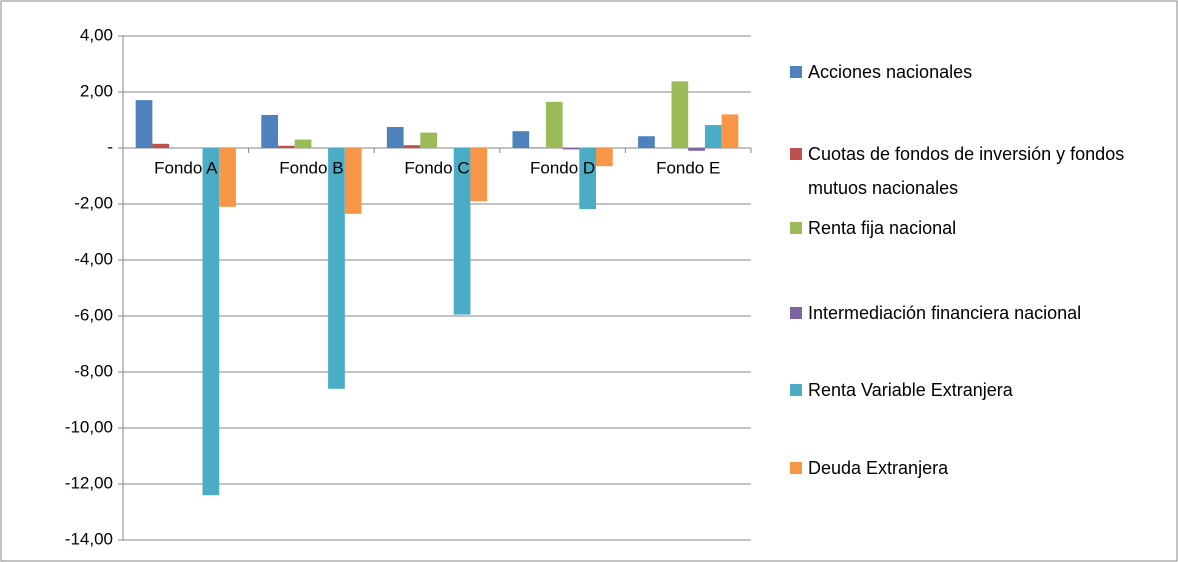 Image resolution: width=1178 pixels, height=562 pixels. Describe the element at coordinates (980, 228) in the screenshot. I see `legend-item: Renta fija nacional` at that location.